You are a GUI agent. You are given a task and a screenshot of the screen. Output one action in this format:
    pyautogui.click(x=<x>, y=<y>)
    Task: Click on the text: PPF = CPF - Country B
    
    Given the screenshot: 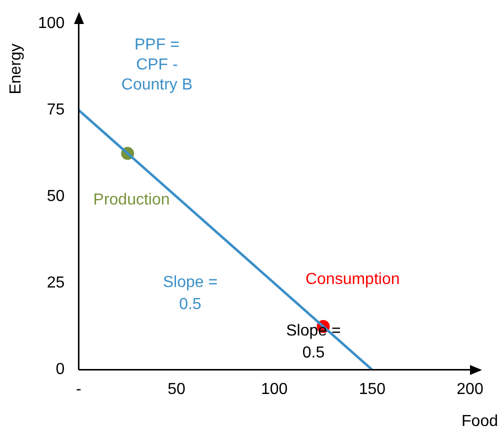 What is the action you would take?
    pyautogui.click(x=157, y=65)
    